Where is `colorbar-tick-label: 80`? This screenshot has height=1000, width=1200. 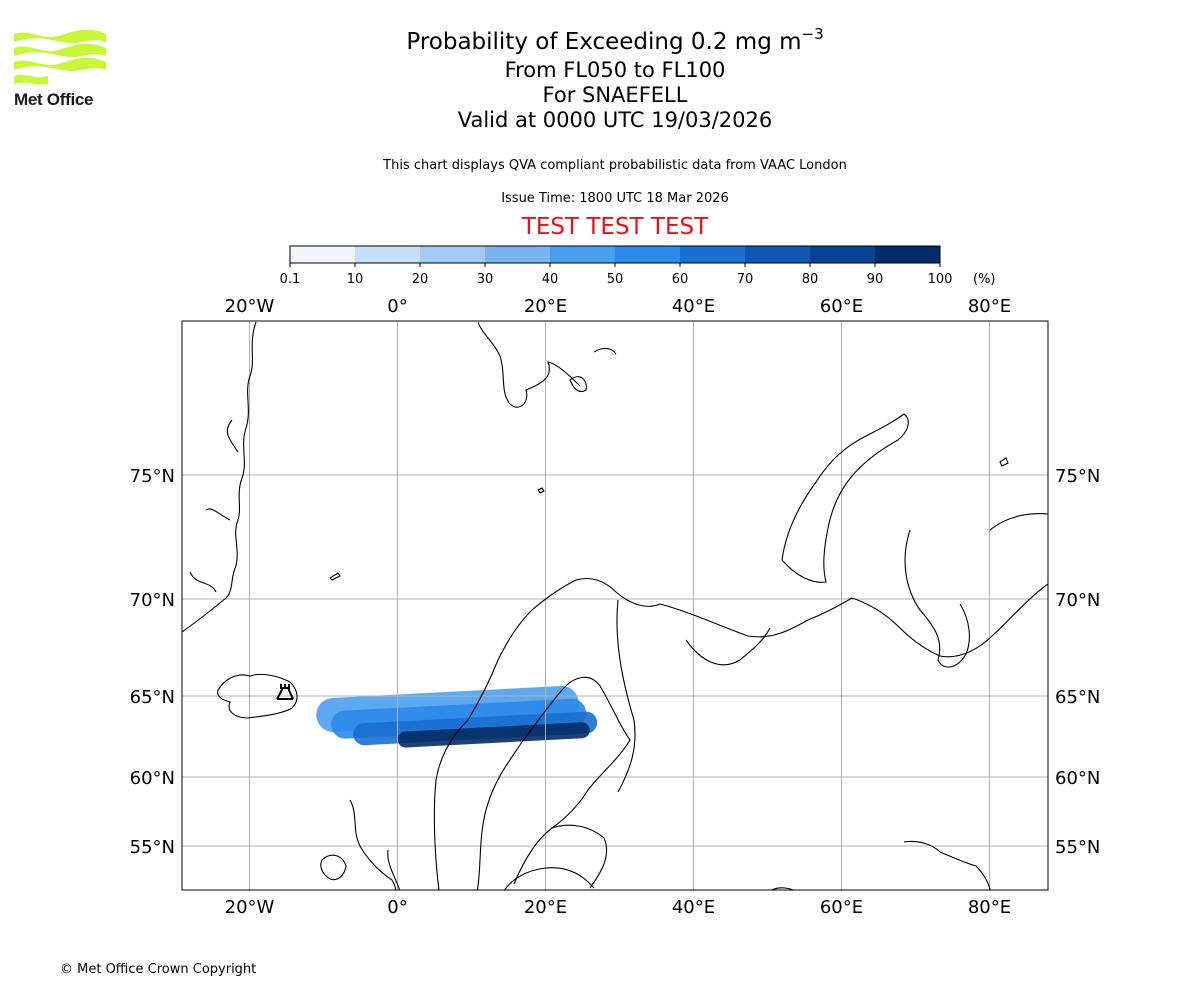 colorbar-tick-label: 80 is located at coordinates (810, 279).